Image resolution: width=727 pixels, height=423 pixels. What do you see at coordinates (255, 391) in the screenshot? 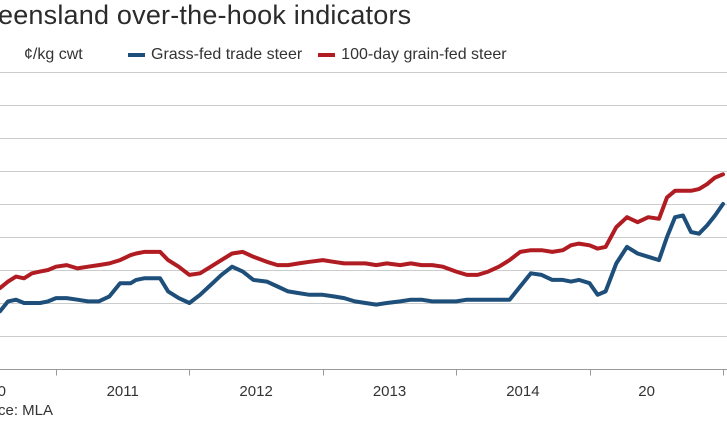
I see `x-tick-label: 2012` at bounding box center [255, 391].